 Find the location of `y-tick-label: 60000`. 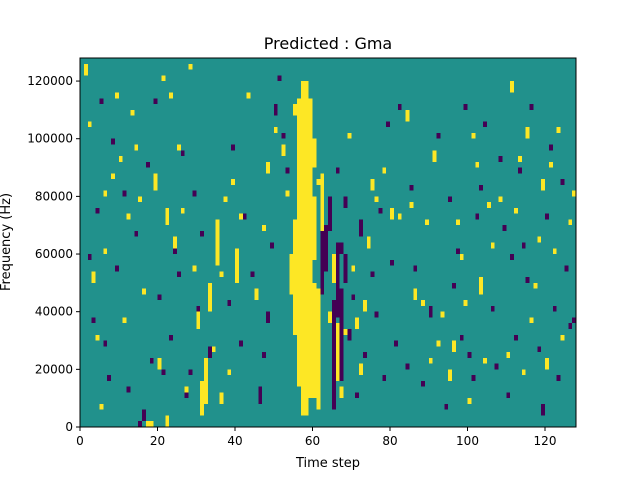

y-tick-label: 60000 is located at coordinates (54, 254).